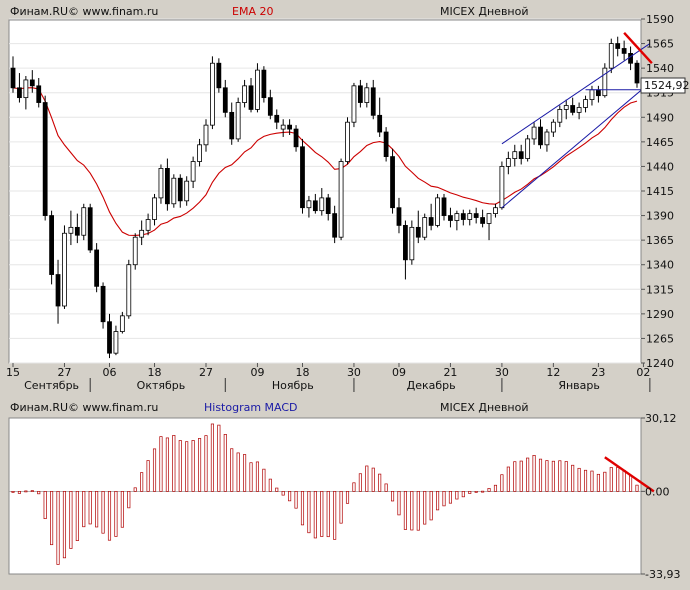 This screenshot has width=690, height=590. I want to click on last-price-value: 1524,92, so click(667, 85).